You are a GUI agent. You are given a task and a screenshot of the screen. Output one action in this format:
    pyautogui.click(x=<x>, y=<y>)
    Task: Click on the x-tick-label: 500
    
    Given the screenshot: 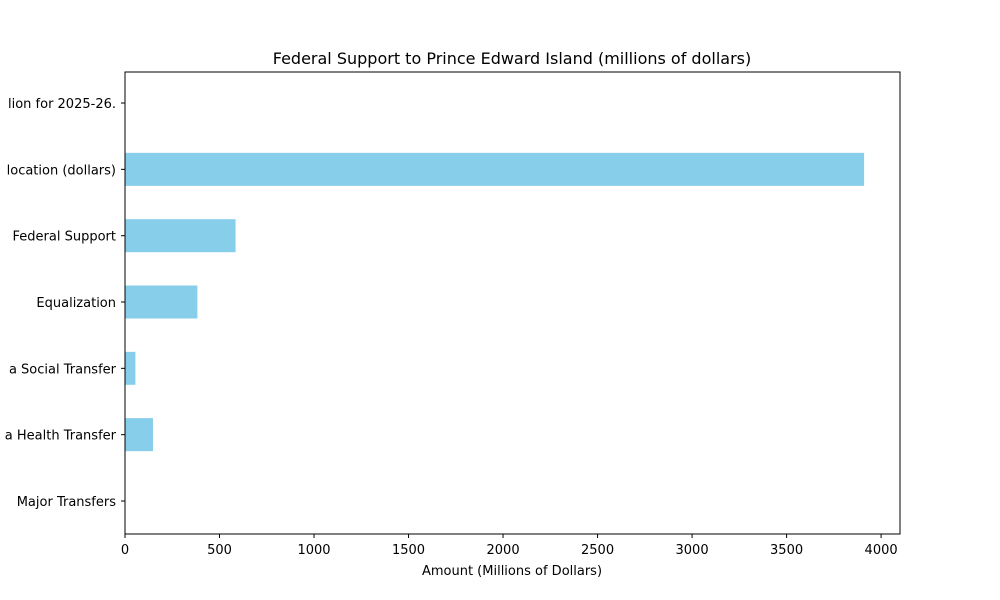 What is the action you would take?
    pyautogui.click(x=219, y=550)
    